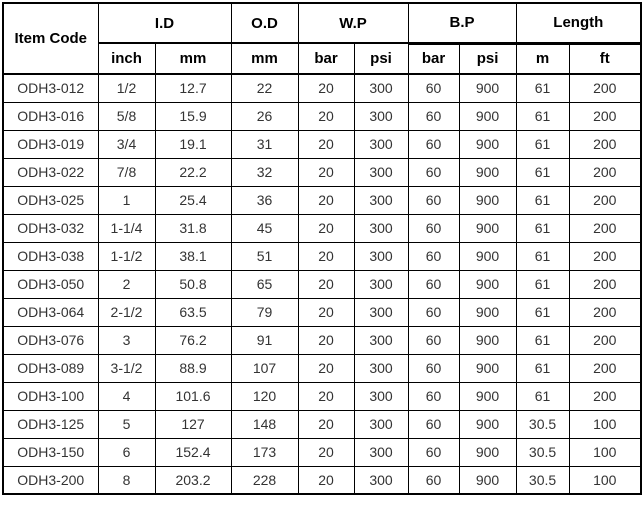 The width and height of the screenshot is (642, 512). Describe the element at coordinates (126, 452) in the screenshot. I see `cell-id-inch: 6` at that location.